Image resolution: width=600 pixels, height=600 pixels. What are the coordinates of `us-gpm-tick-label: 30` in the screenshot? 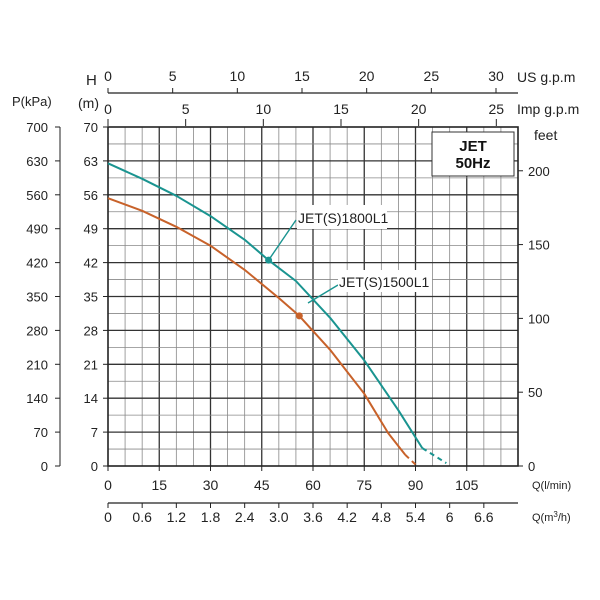 It's located at (496, 76).